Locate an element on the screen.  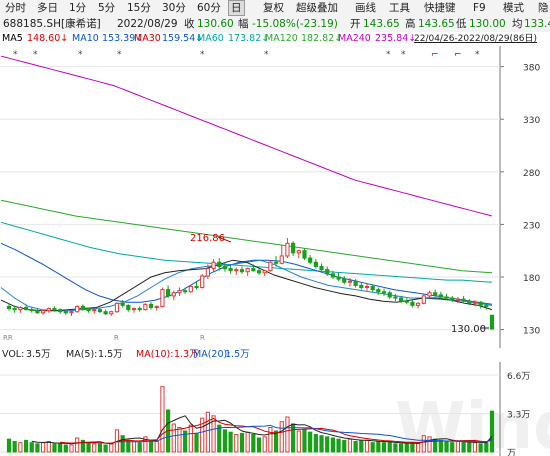
ma240-value: 235.84↓ is located at coordinates (396, 38).